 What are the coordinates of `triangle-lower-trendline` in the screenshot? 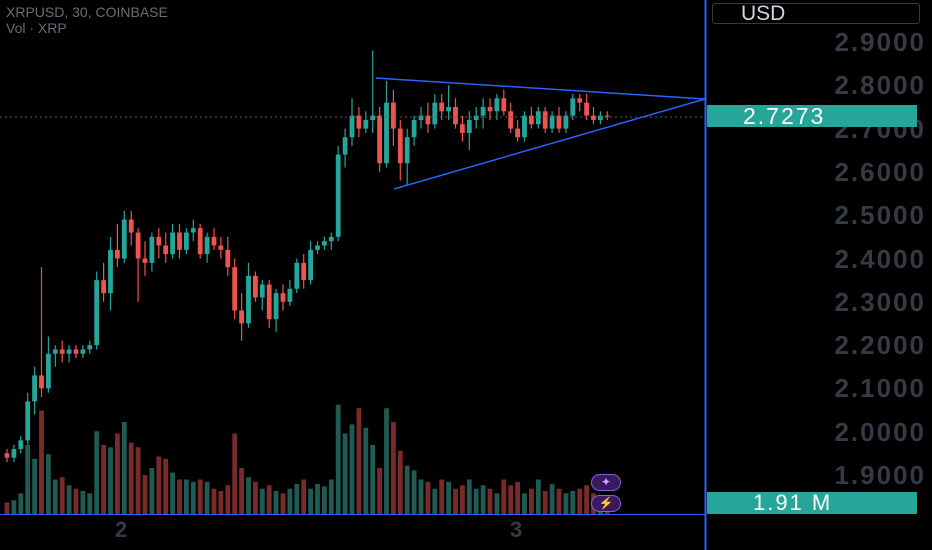 It's located at (549, 144).